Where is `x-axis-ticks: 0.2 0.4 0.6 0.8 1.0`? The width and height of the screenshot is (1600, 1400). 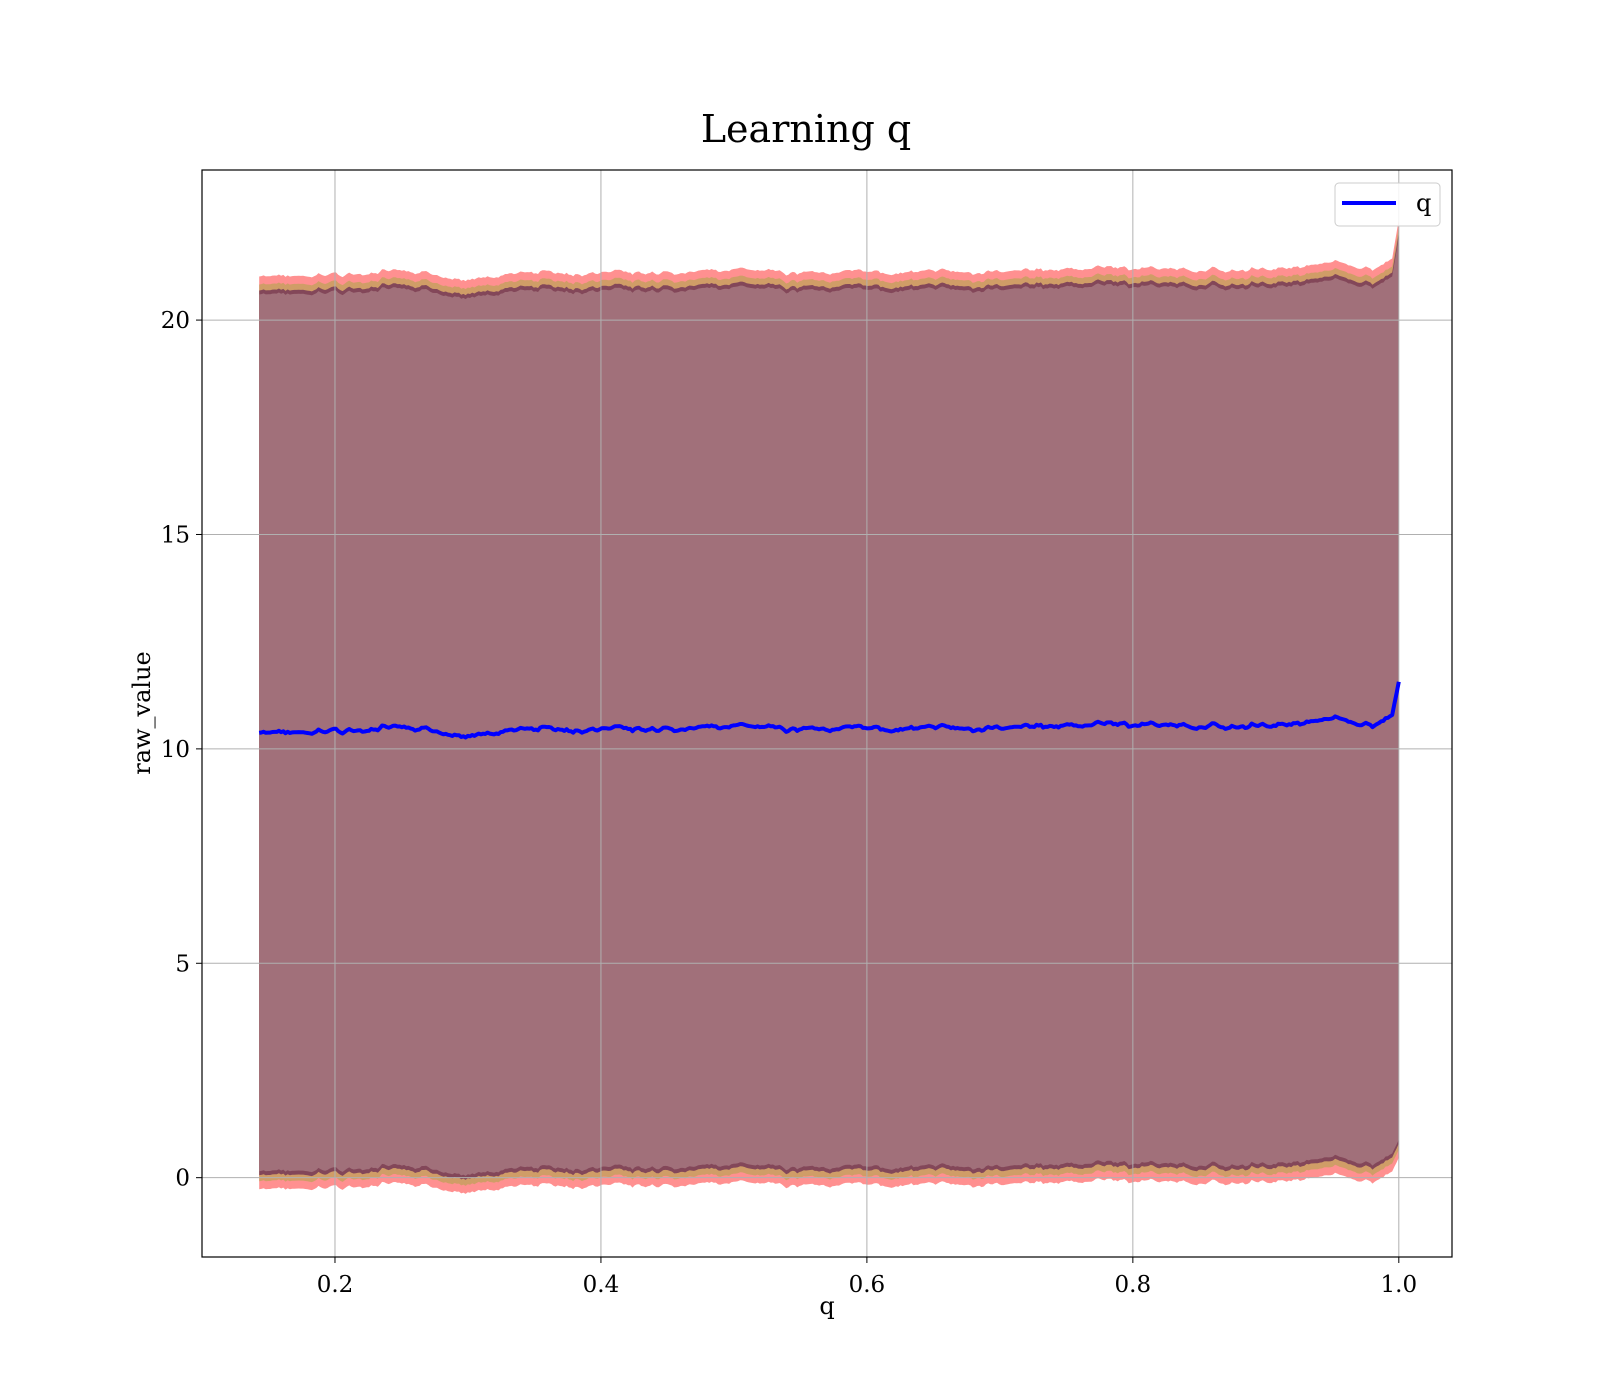 x-axis-ticks: 0.2 0.4 0.6 0.8 1.0 is located at coordinates (867, 1277).